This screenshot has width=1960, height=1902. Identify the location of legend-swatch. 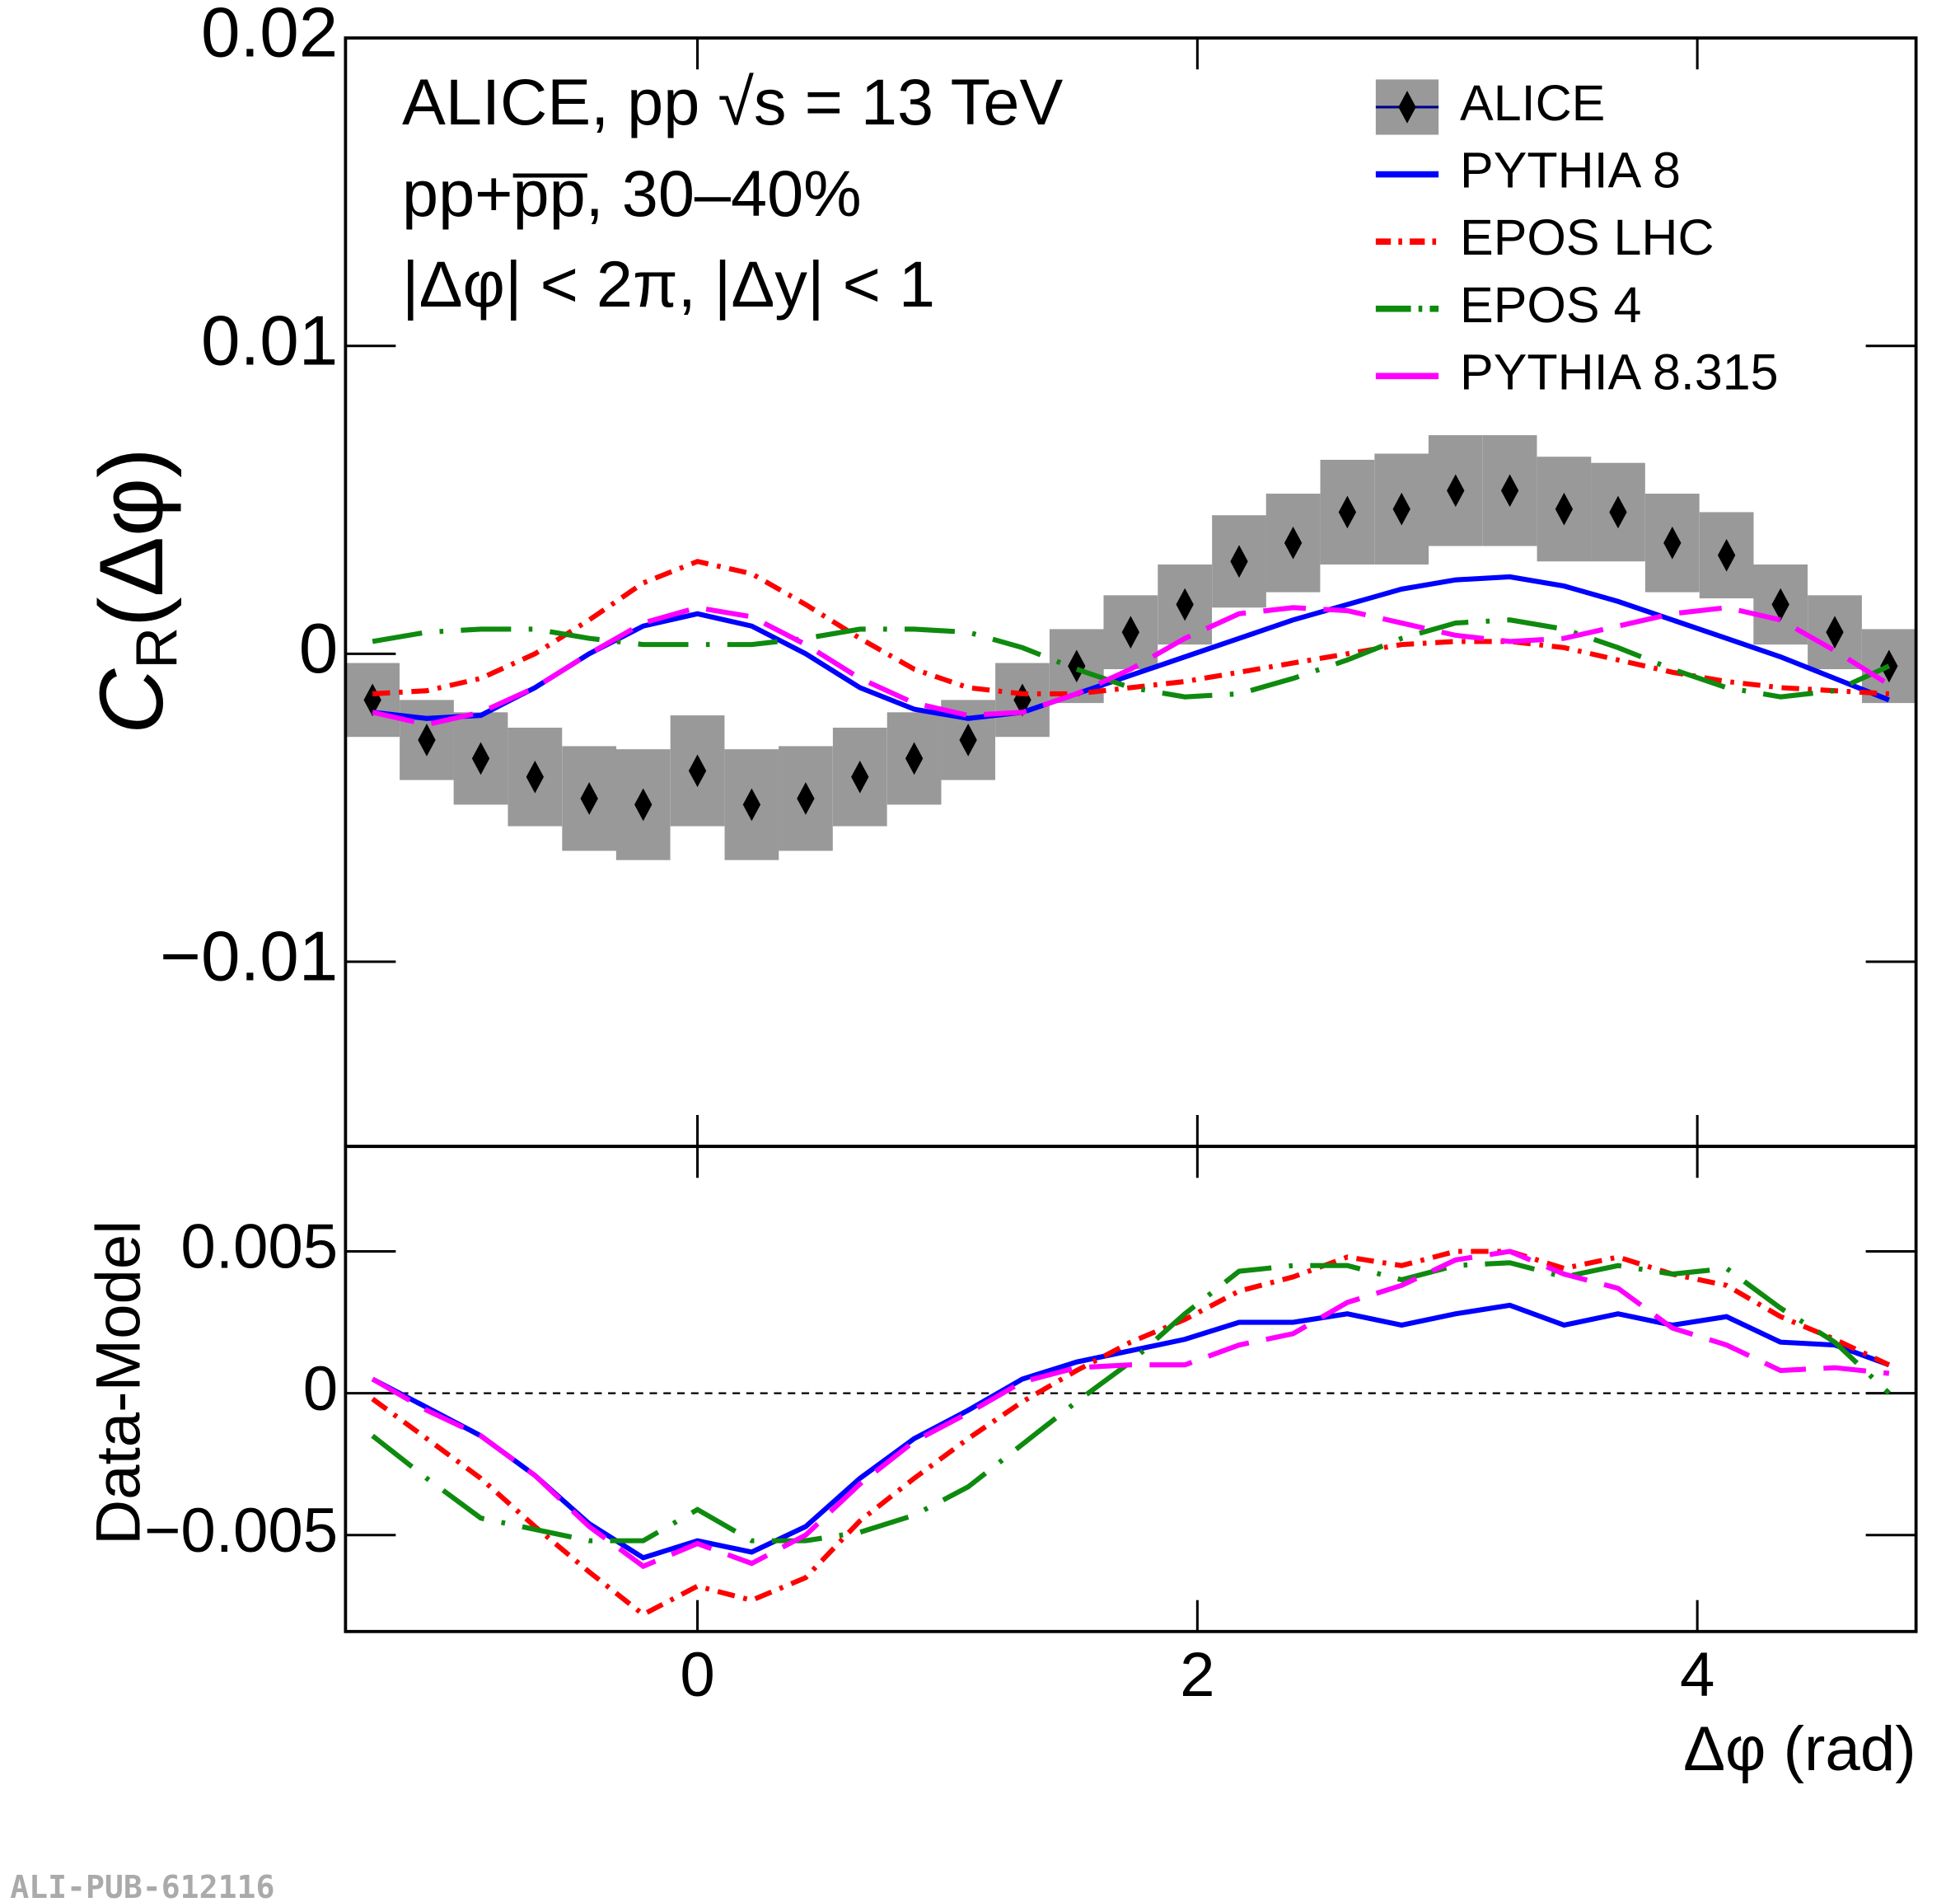
(1407, 107).